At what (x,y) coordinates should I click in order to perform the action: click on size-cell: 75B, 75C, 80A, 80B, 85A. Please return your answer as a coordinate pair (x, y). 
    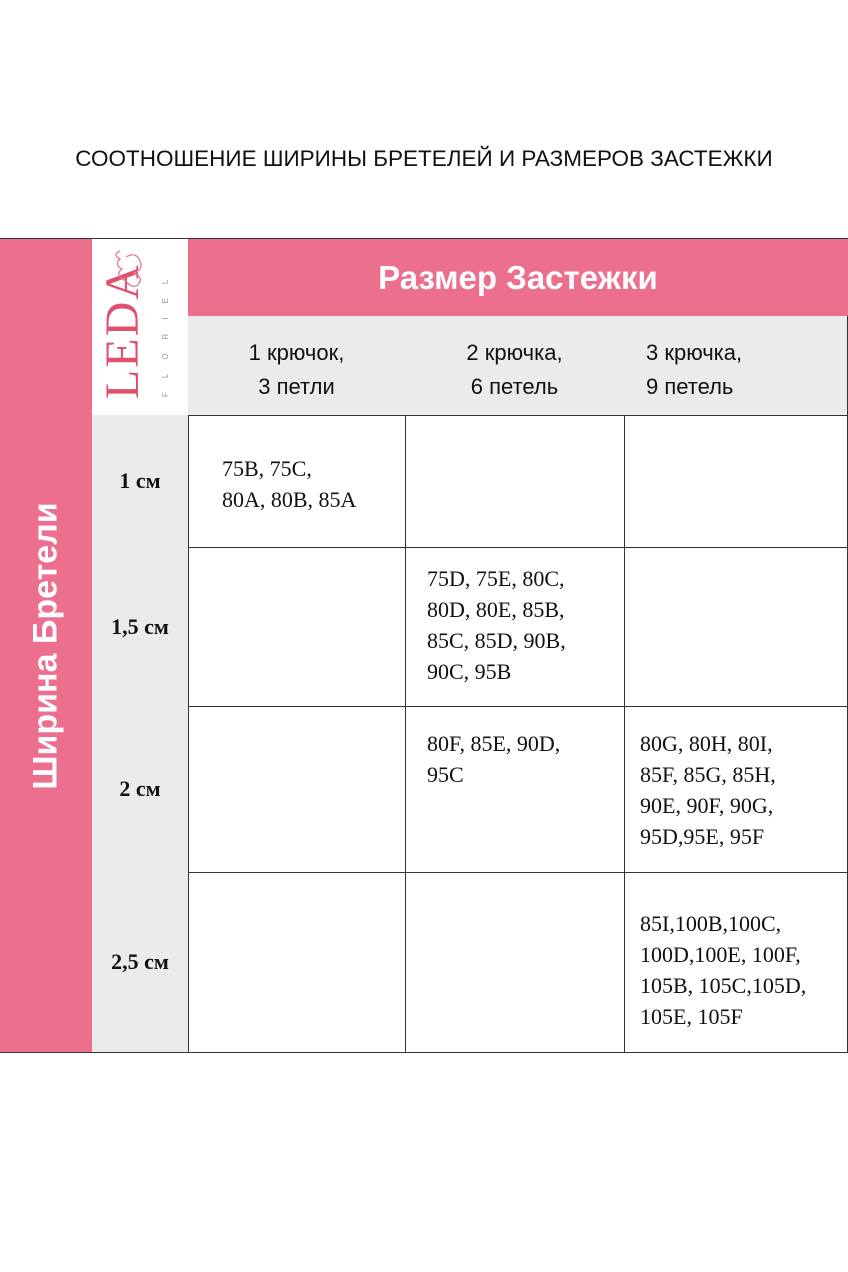
    Looking at the image, I should click on (297, 481).